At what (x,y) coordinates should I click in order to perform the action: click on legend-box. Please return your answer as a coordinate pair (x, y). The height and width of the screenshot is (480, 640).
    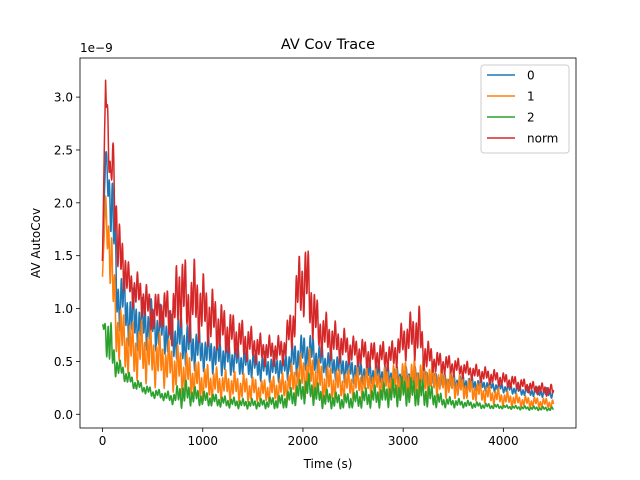
    Looking at the image, I should click on (525, 109).